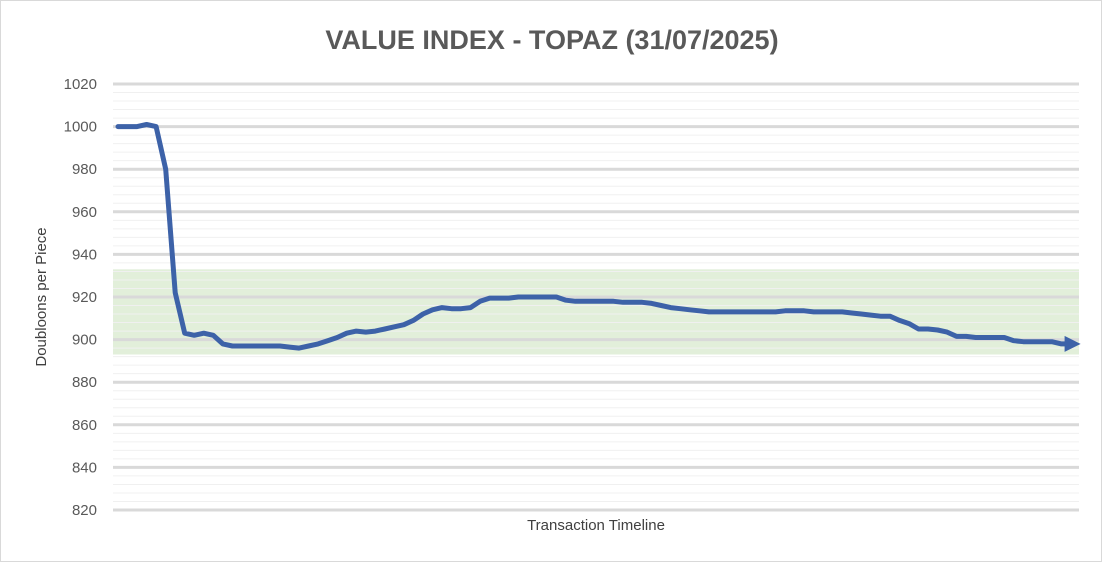 The image size is (1102, 562). What do you see at coordinates (80, 127) in the screenshot?
I see `y-tick-label: 1000` at bounding box center [80, 127].